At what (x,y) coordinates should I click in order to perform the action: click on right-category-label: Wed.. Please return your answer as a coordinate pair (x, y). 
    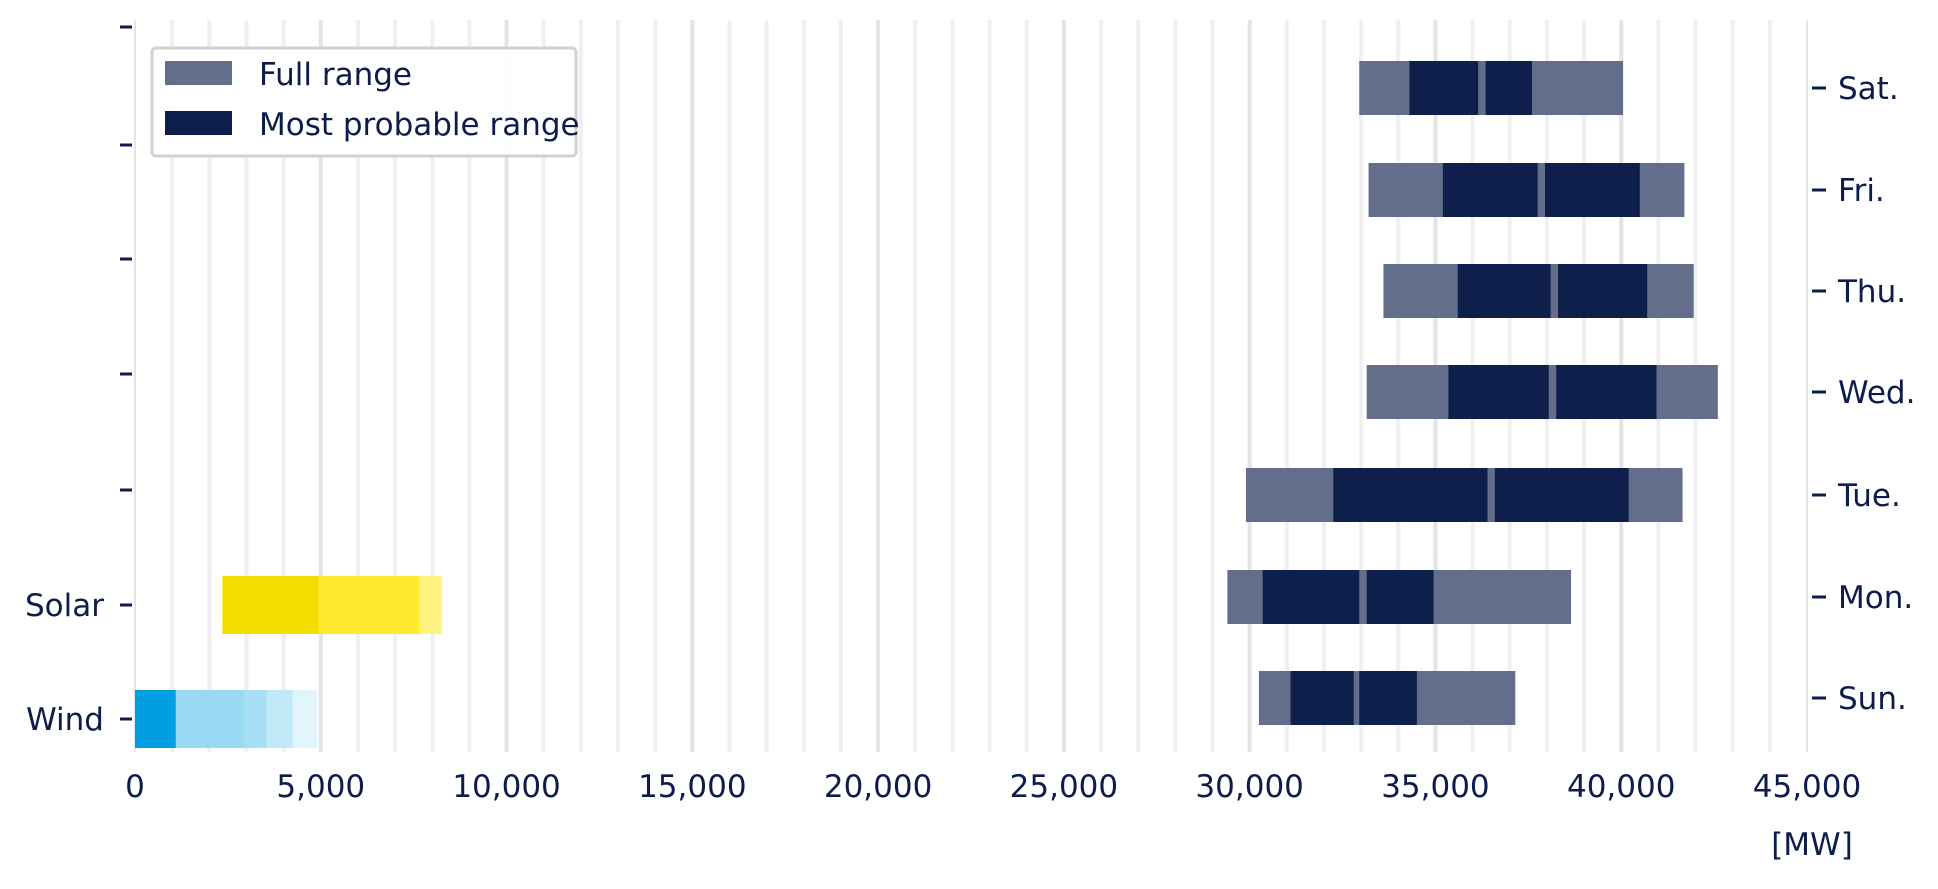
    Looking at the image, I should click on (1876, 393).